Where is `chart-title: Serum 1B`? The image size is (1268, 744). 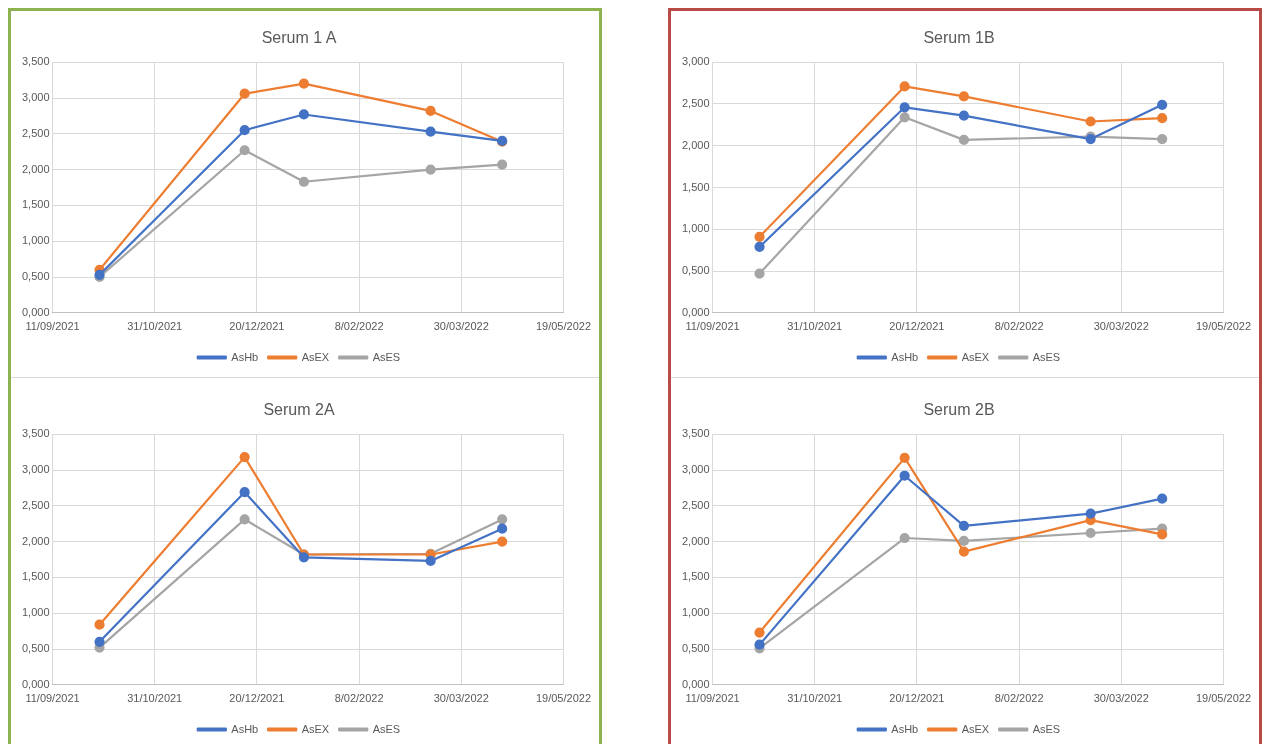
chart-title: Serum 1B is located at coordinates (959, 38).